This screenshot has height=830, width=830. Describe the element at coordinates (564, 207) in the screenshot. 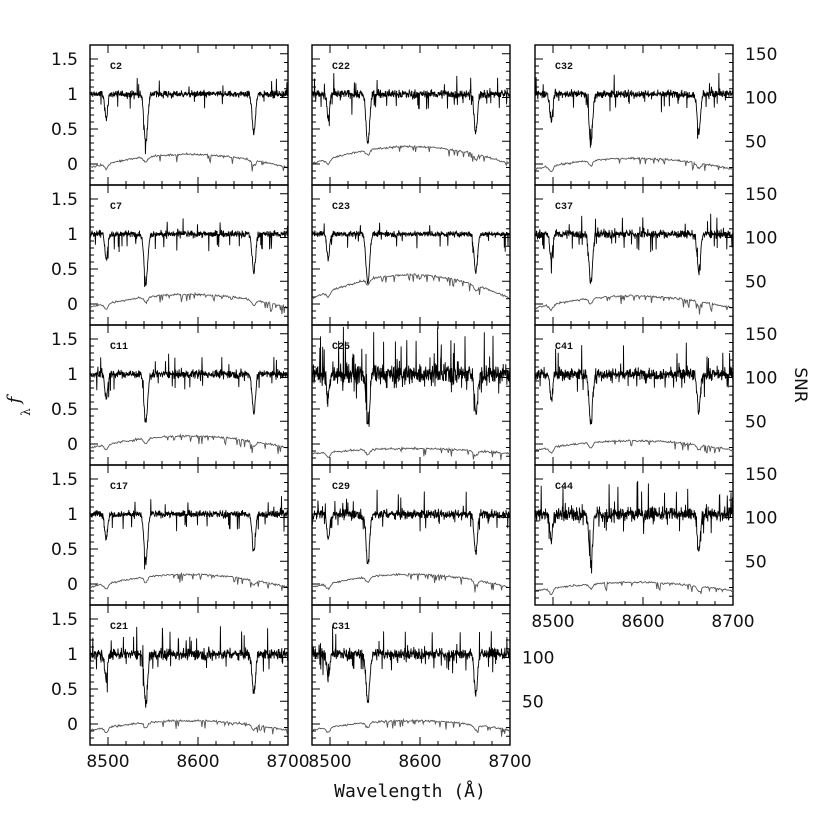

I see `panel-label: C37` at that location.